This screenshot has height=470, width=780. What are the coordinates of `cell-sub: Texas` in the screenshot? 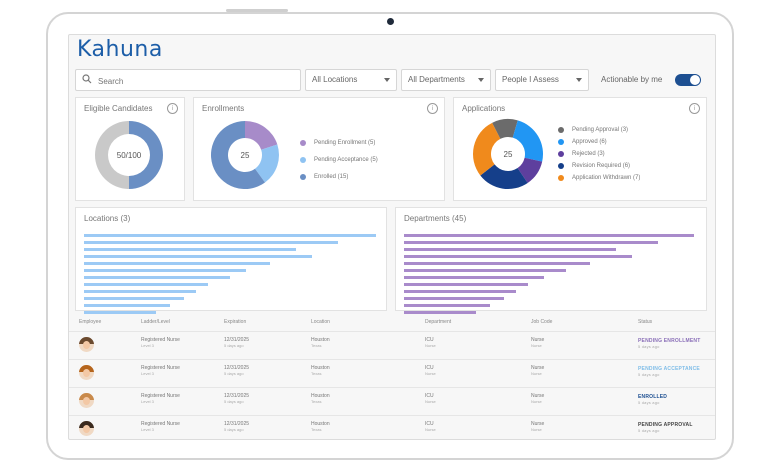 It's located at (316, 429).